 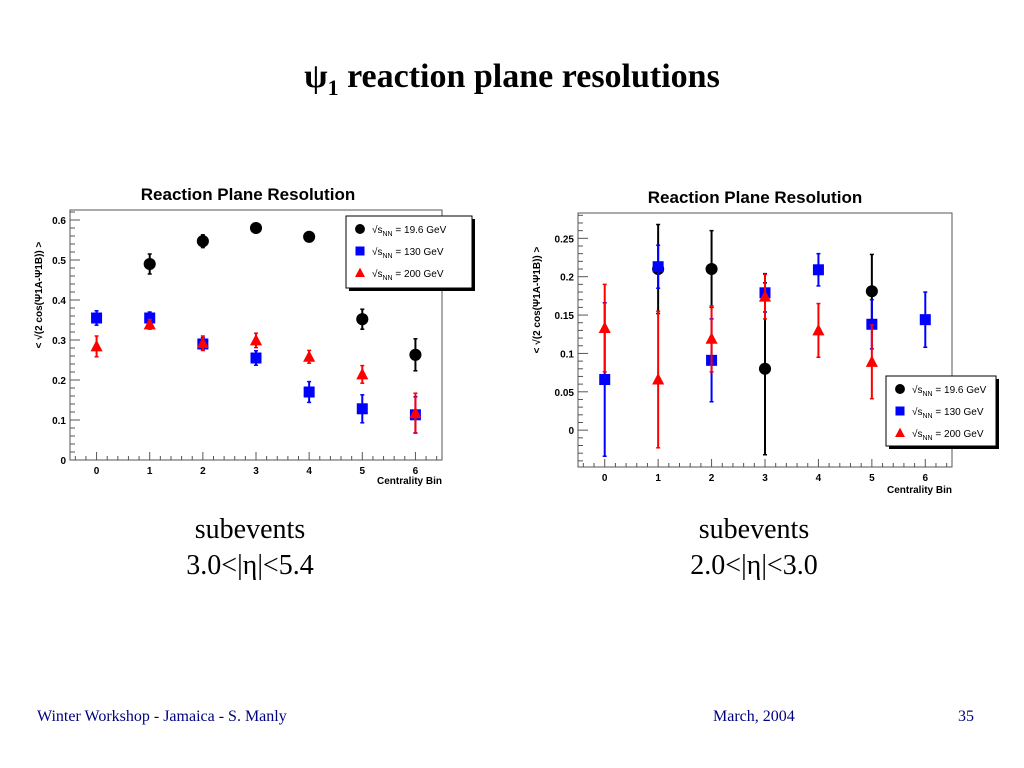 What do you see at coordinates (250, 529) in the screenshot?
I see `caption-left-line1: subevents` at bounding box center [250, 529].